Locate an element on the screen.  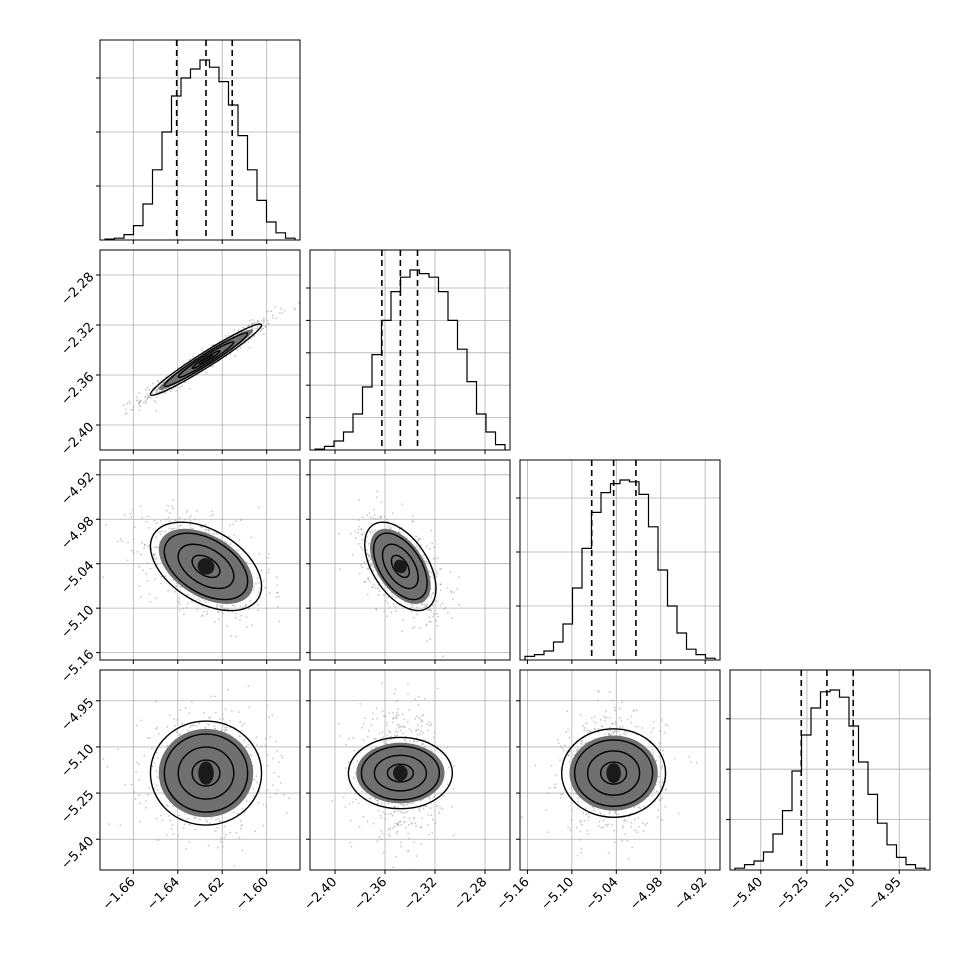
density-core is located at coordinates (206, 359).